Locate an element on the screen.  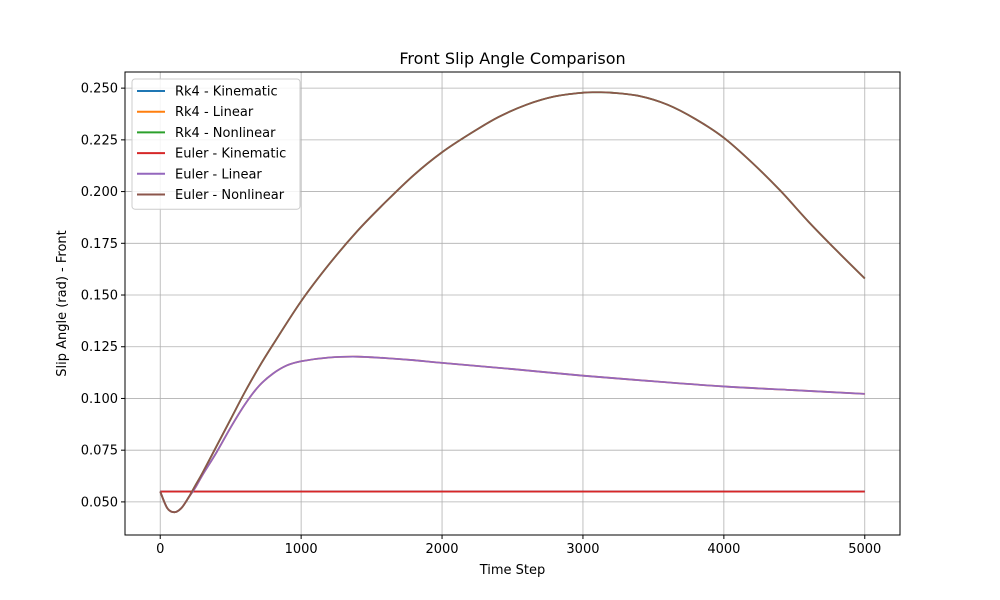
x-tick-label: 1000 is located at coordinates (301, 549).